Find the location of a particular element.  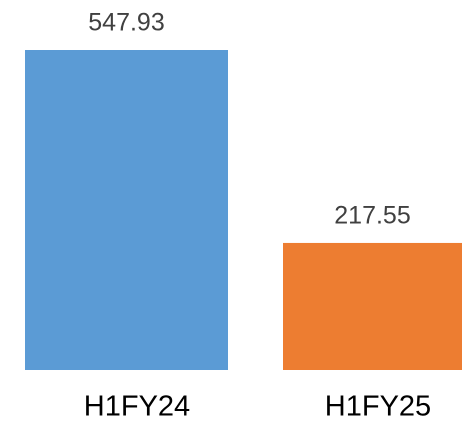

x-tick-label: H1FY25 is located at coordinates (378, 407).